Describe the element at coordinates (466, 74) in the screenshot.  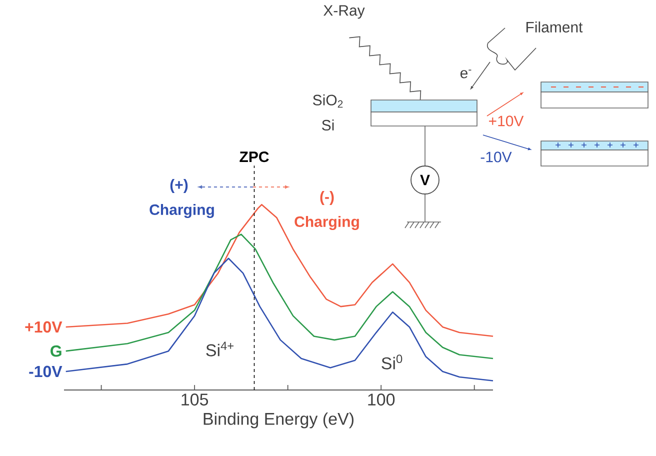
I see `text: e$^{-}$` at that location.